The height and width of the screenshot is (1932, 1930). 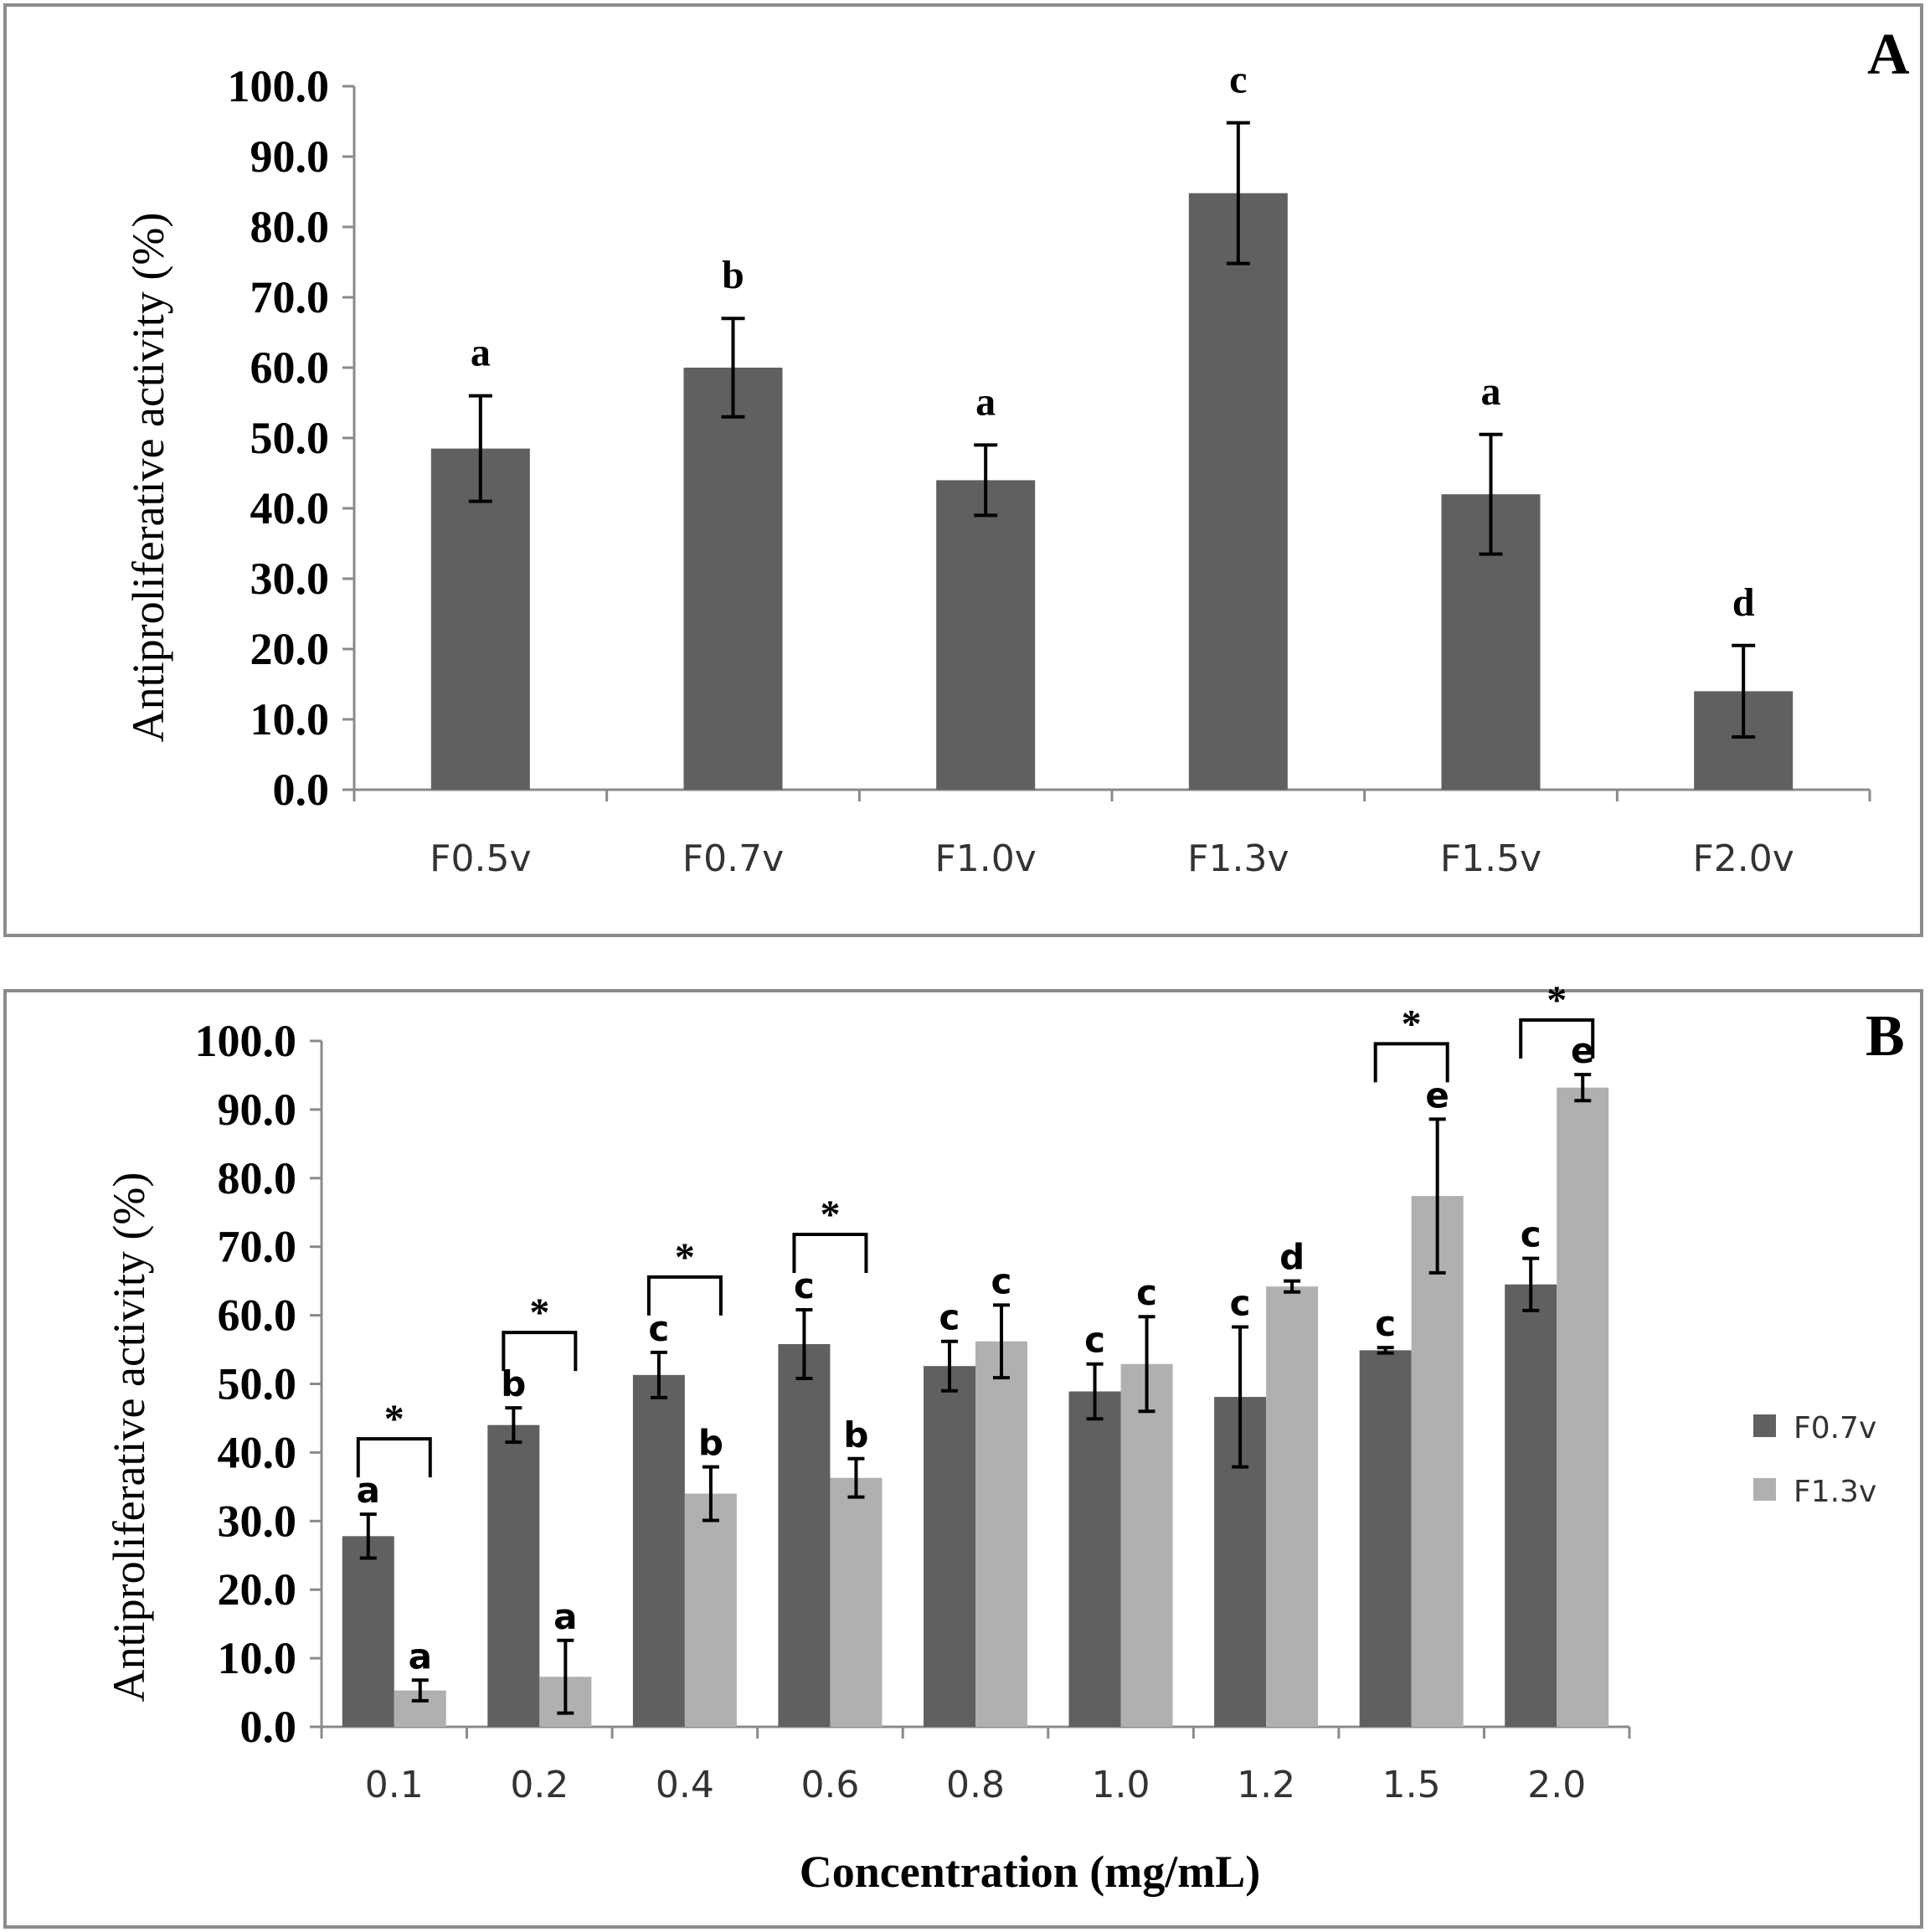 What do you see at coordinates (257, 1452) in the screenshot?
I see `panel-b-y-tick-label: 40.0` at bounding box center [257, 1452].